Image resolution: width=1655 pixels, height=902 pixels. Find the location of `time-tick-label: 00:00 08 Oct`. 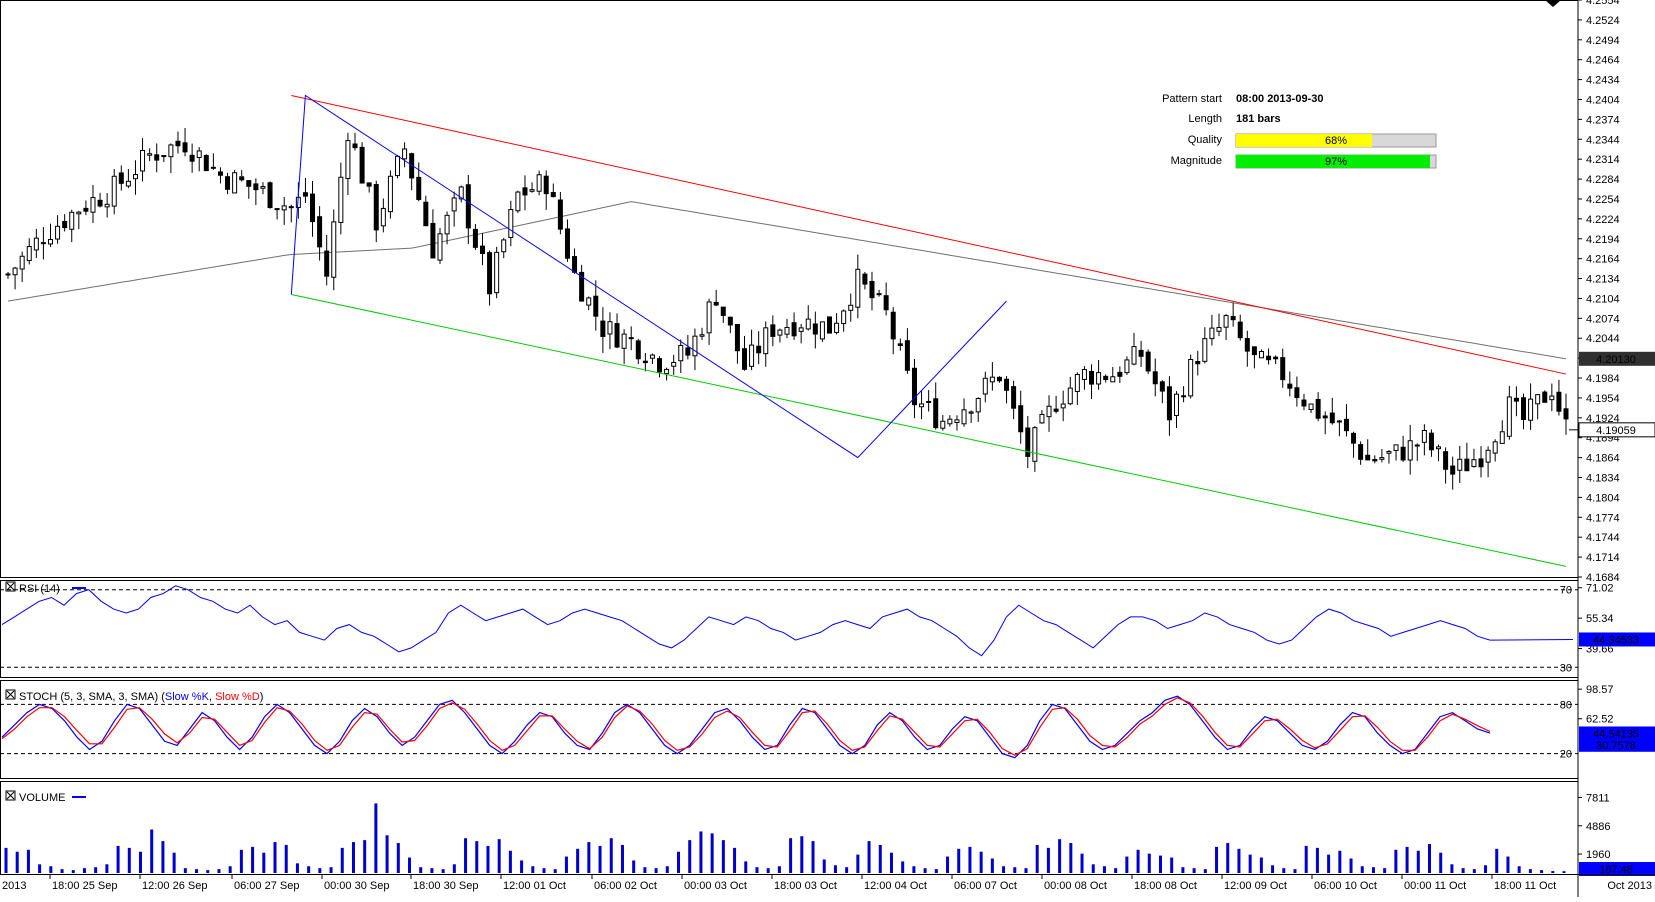

time-tick-label: 00:00 08 Oct is located at coordinates (1075, 886).